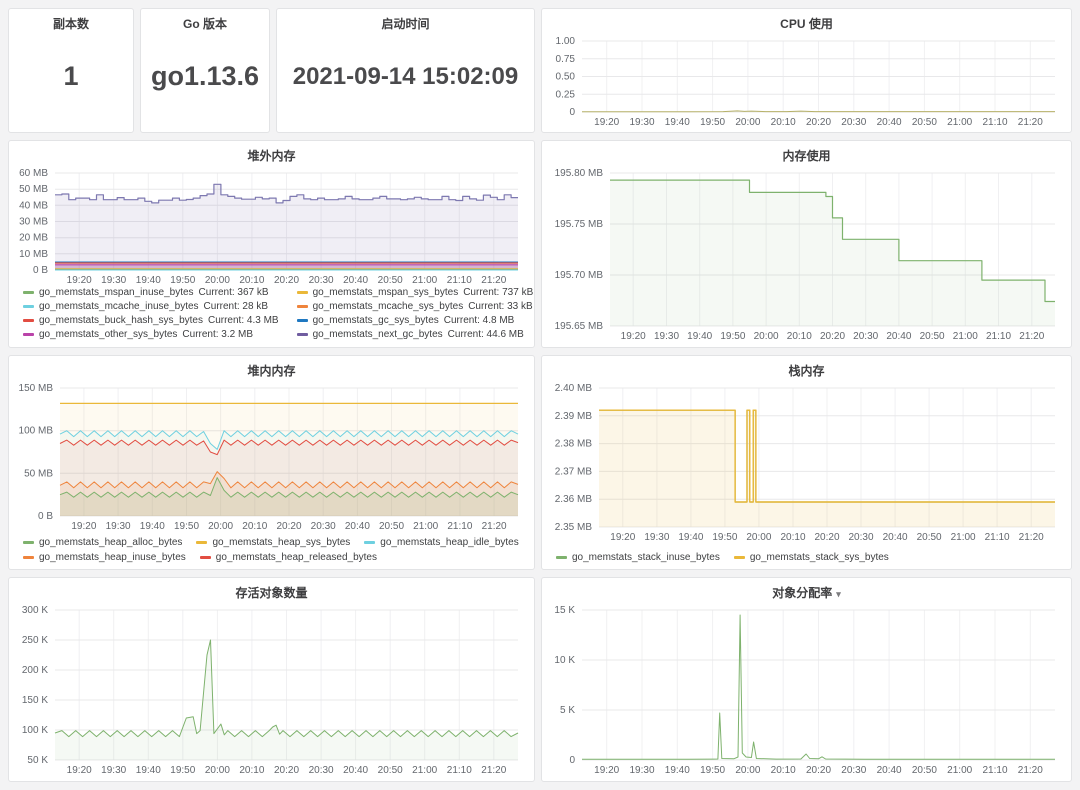 The height and width of the screenshot is (790, 1080). Describe the element at coordinates (656, 537) in the screenshot. I see `x-tick-label: 19:30` at that location.